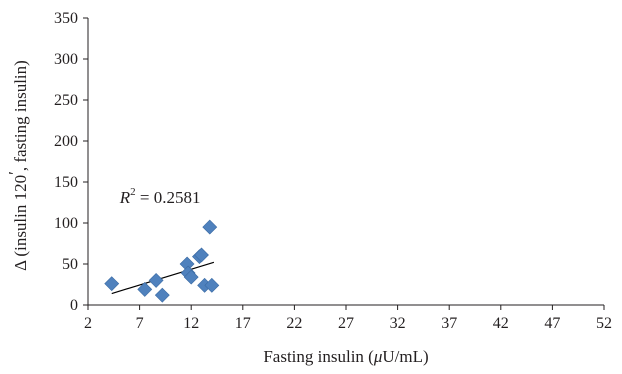 The image size is (622, 374). I want to click on x-tick-label: 12, so click(191, 323).